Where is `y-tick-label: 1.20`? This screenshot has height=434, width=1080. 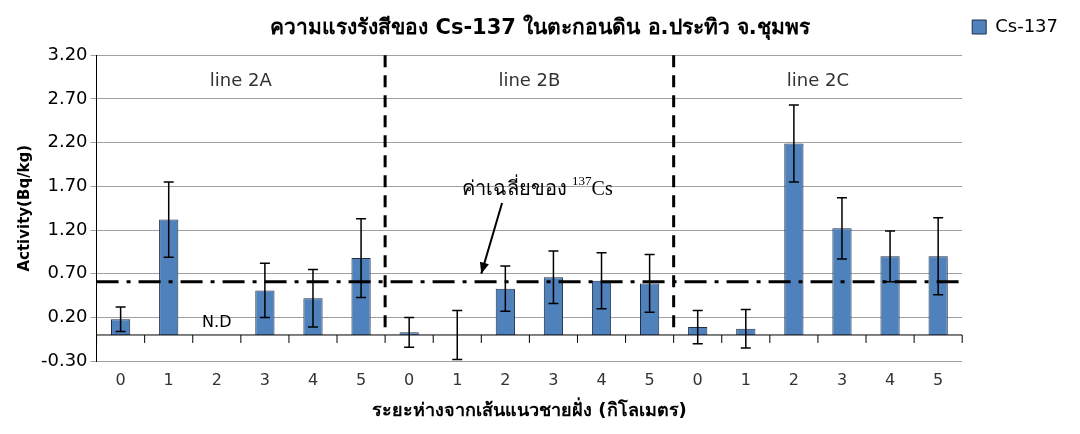
y-tick-label: 1.20 is located at coordinates (67, 228).